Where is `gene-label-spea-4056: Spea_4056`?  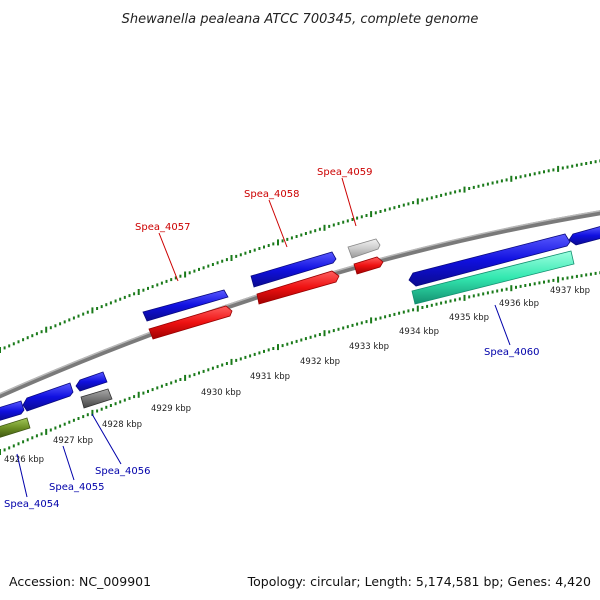 gene-label-spea-4056: Spea_4056 is located at coordinates (122, 471).